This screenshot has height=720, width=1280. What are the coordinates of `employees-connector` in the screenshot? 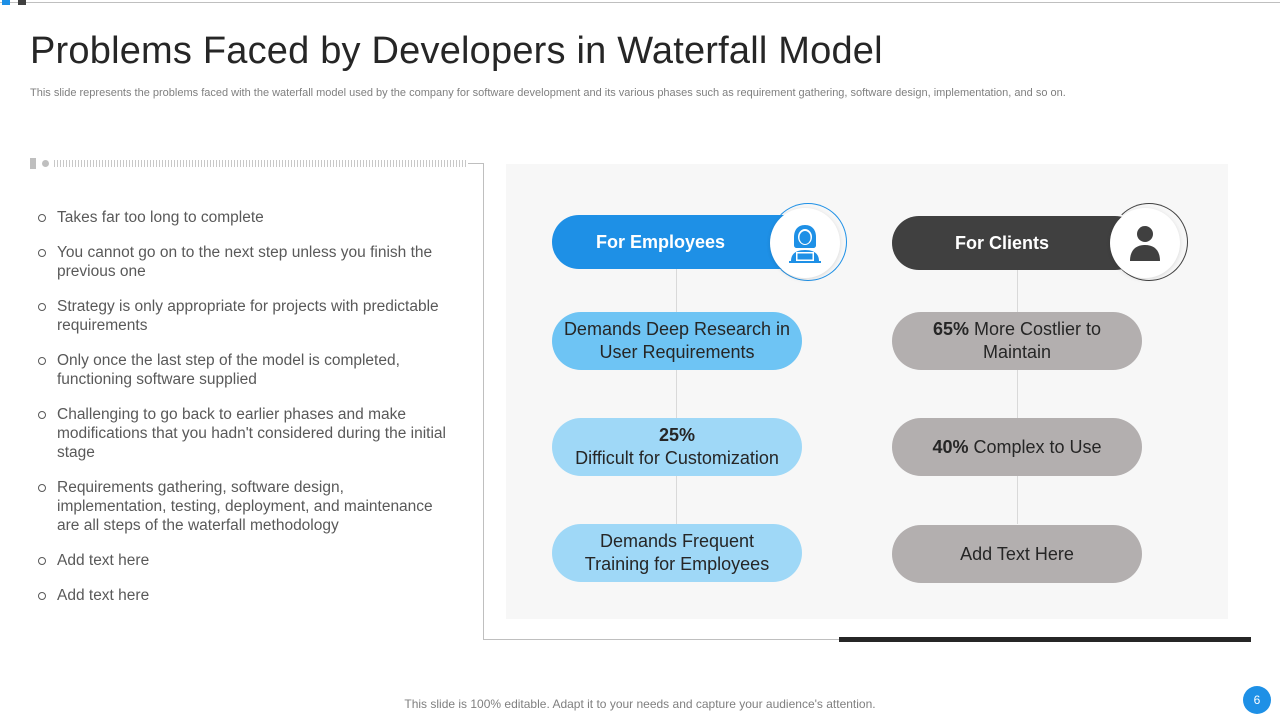 It's located at (676, 396).